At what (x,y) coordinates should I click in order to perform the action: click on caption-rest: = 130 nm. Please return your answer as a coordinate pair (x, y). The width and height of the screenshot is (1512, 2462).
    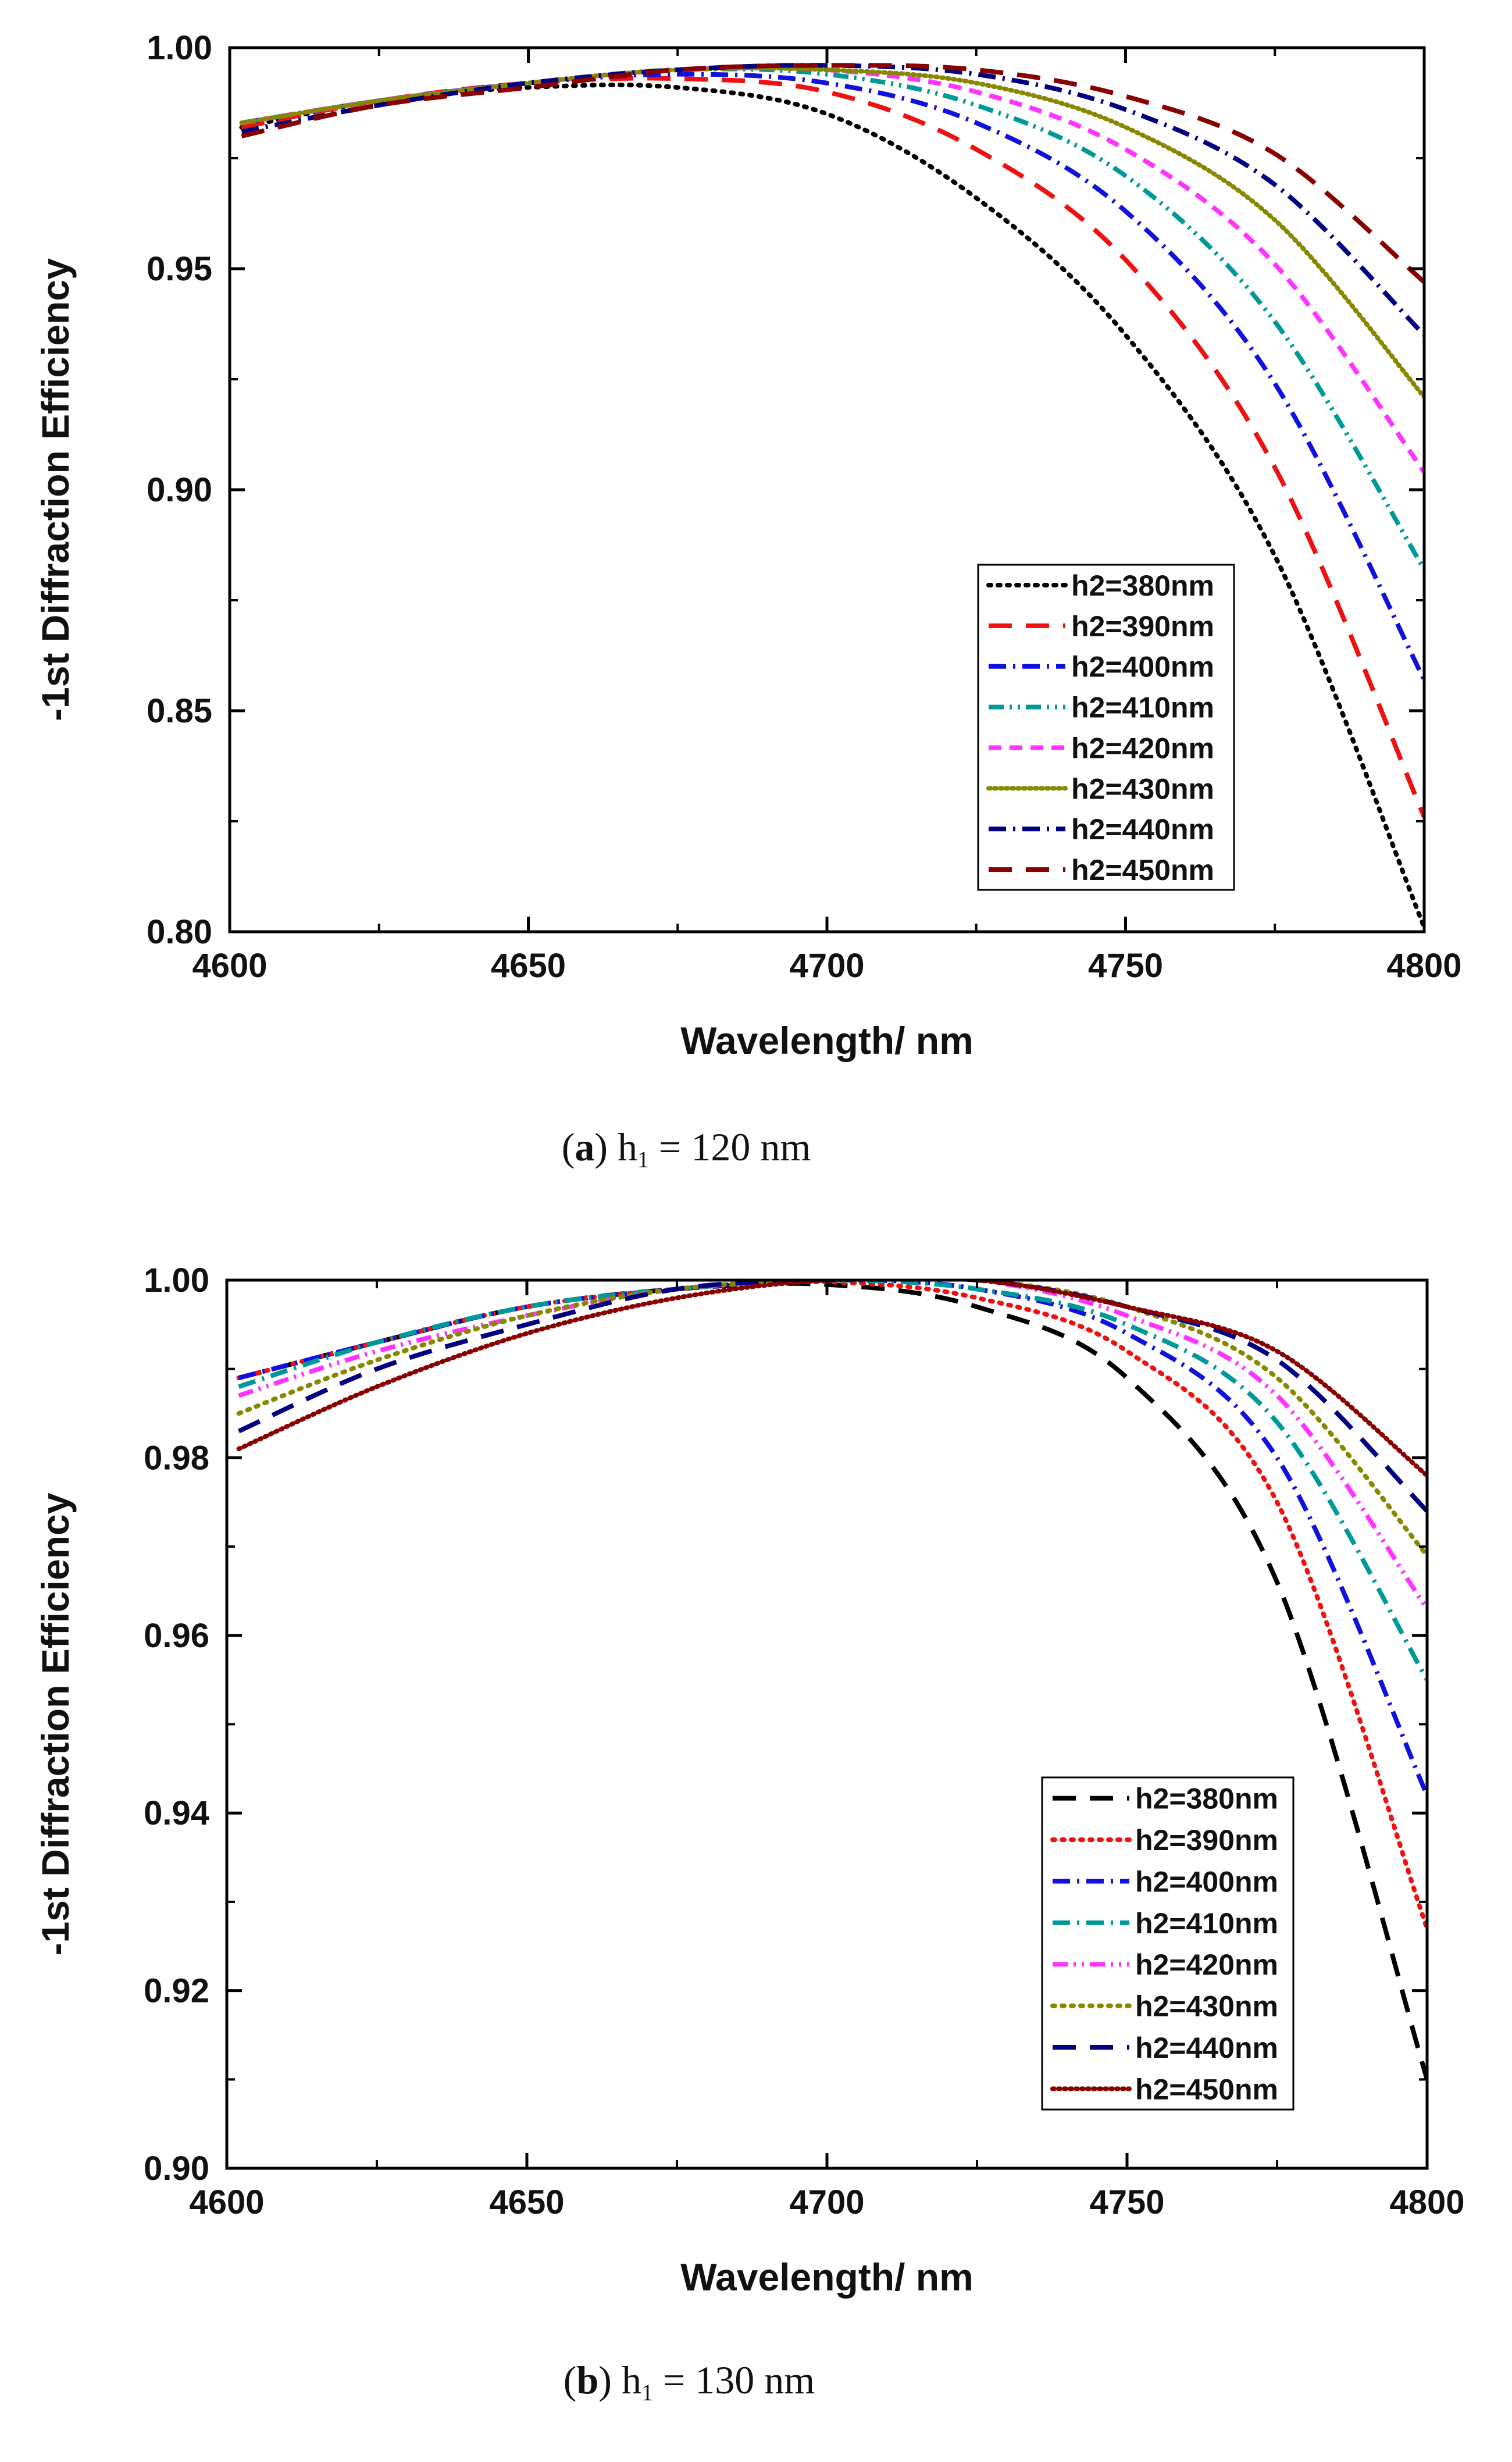
    Looking at the image, I should click on (734, 2380).